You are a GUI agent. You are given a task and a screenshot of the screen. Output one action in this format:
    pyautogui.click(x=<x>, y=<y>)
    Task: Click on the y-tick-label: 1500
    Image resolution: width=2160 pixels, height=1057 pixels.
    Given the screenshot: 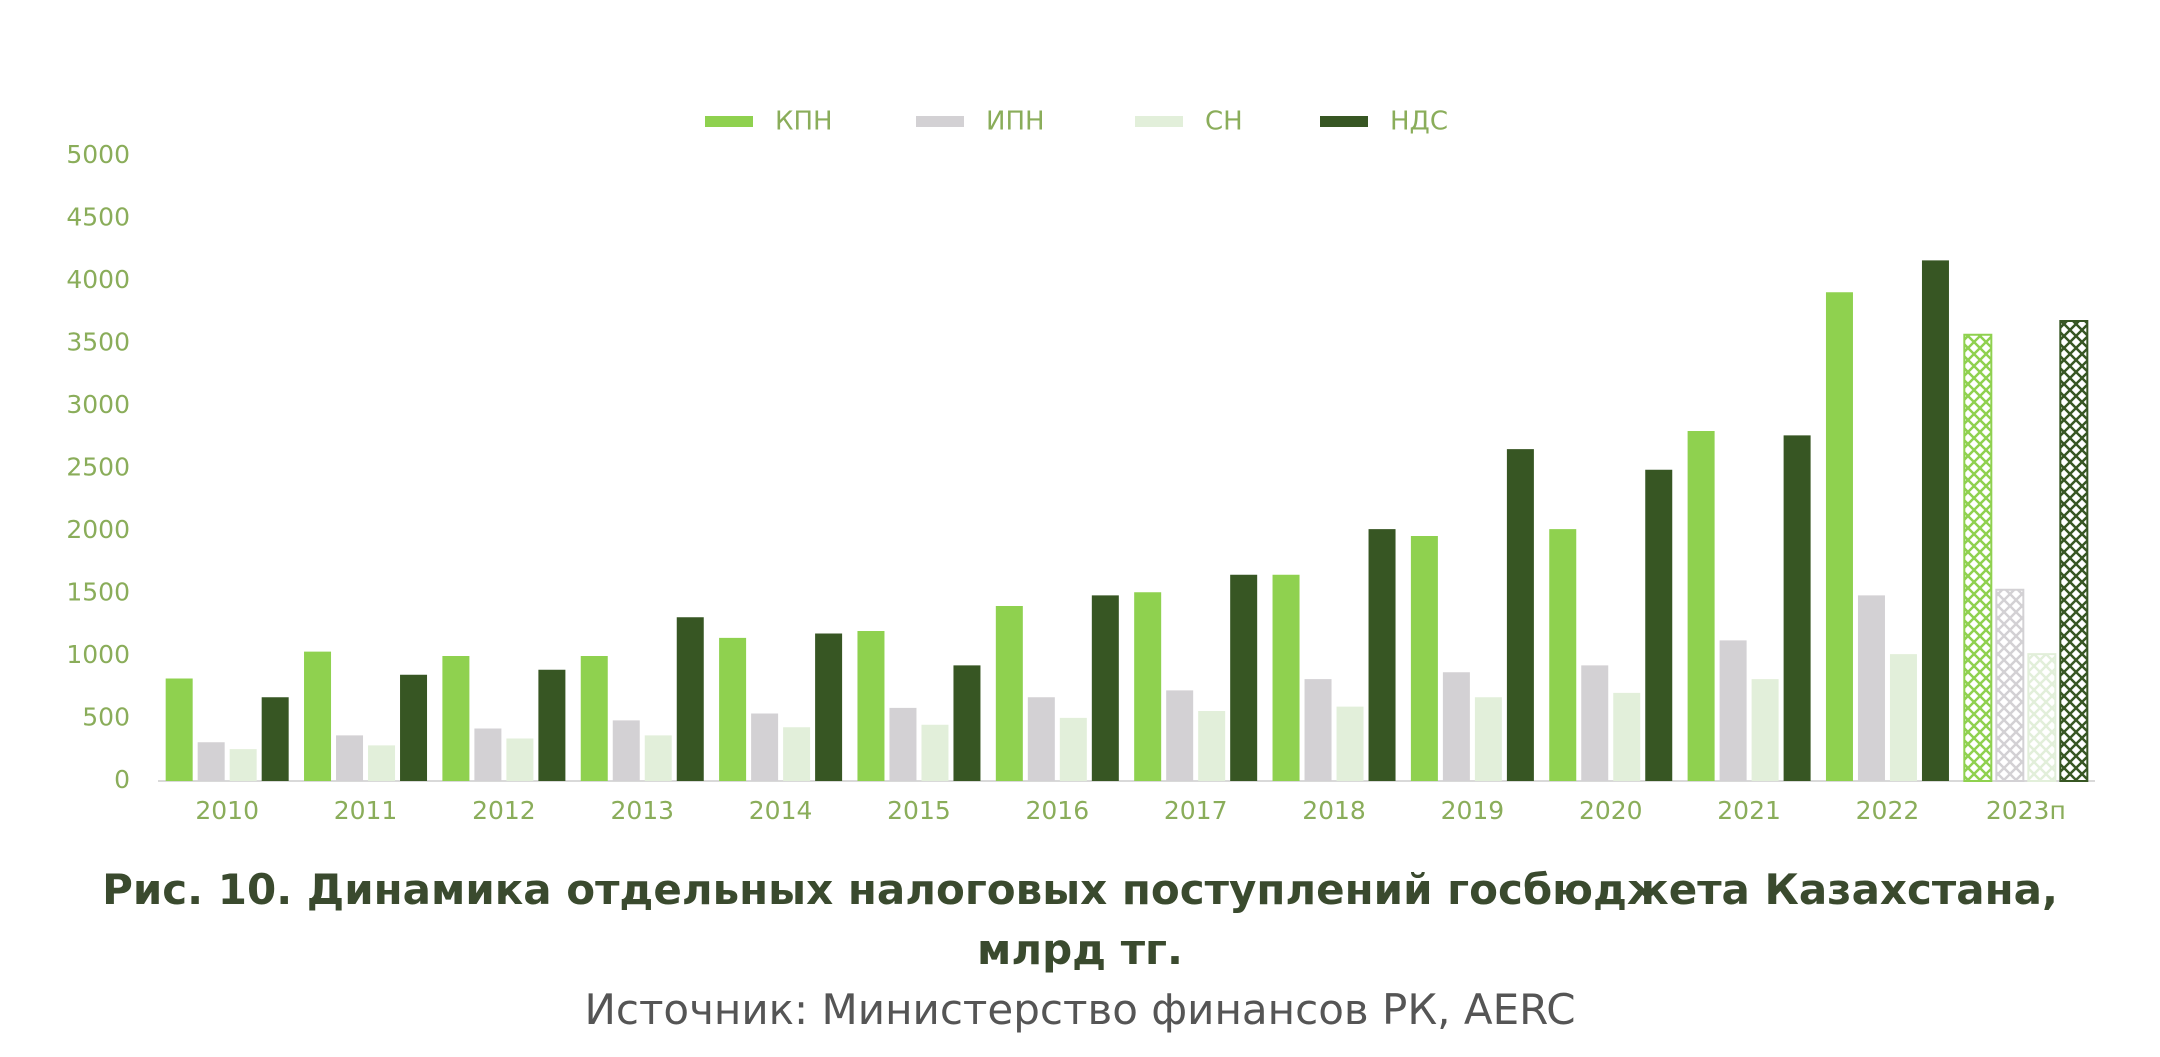 What is the action you would take?
    pyautogui.click(x=98, y=592)
    